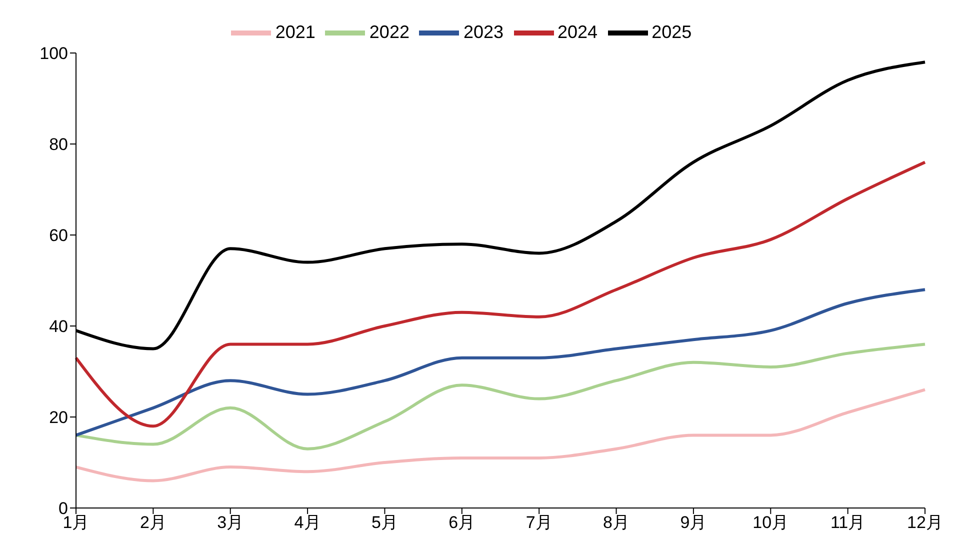 The height and width of the screenshot is (555, 953). What do you see at coordinates (578, 32) in the screenshot?
I see `legend-label: 2024` at bounding box center [578, 32].